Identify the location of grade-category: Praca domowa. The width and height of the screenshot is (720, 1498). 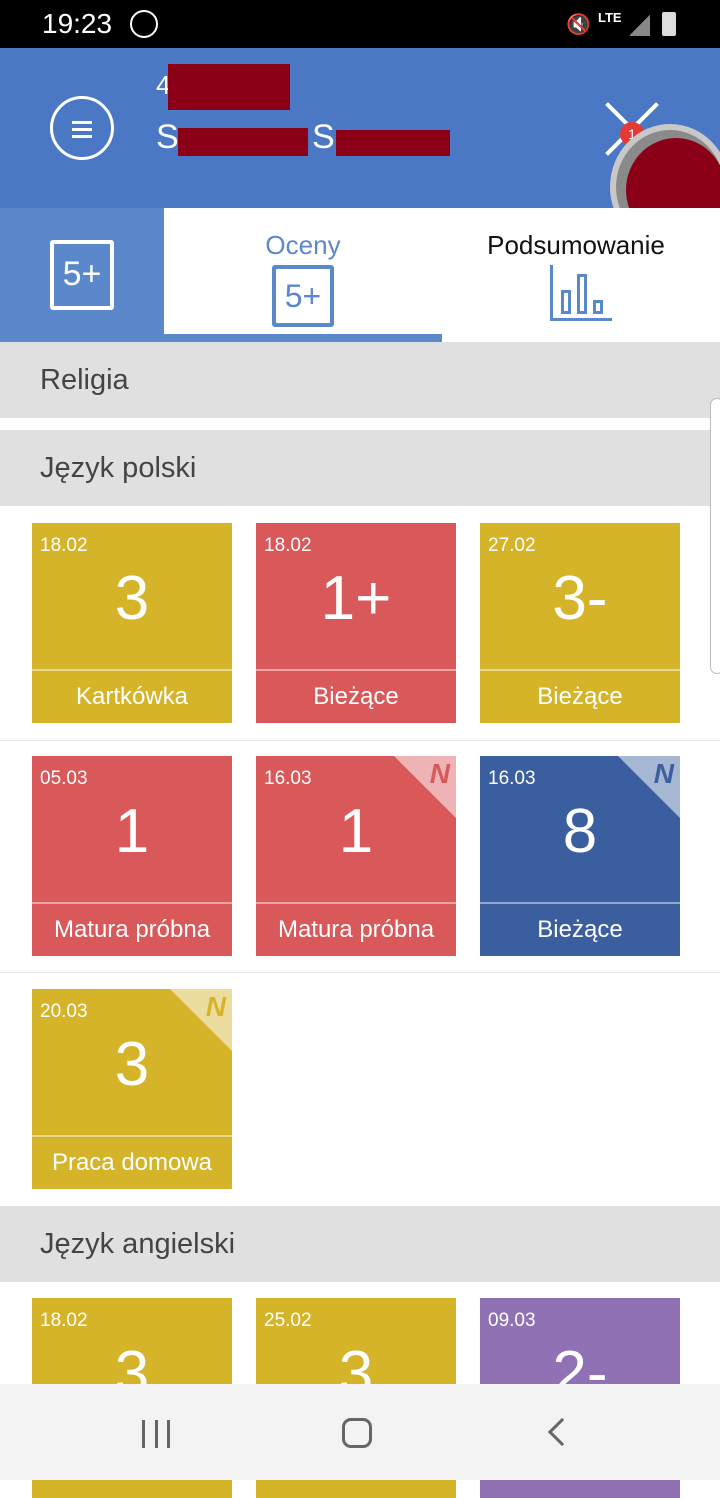
(132, 1162).